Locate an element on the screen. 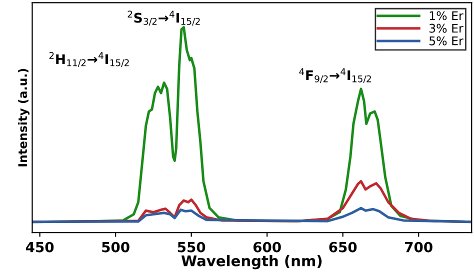 This screenshot has width=474, height=272. legend-label: 5% Er is located at coordinates (446, 41).